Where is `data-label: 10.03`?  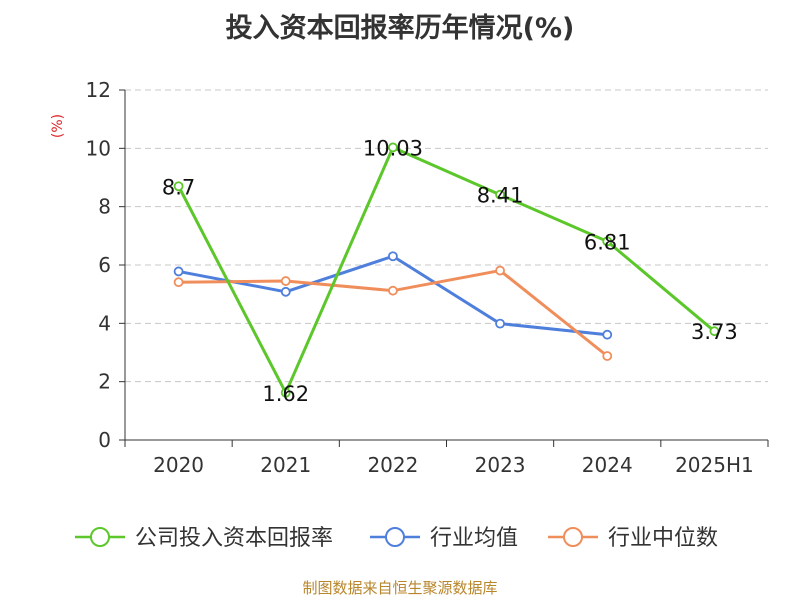
data-label: 10.03 is located at coordinates (393, 148).